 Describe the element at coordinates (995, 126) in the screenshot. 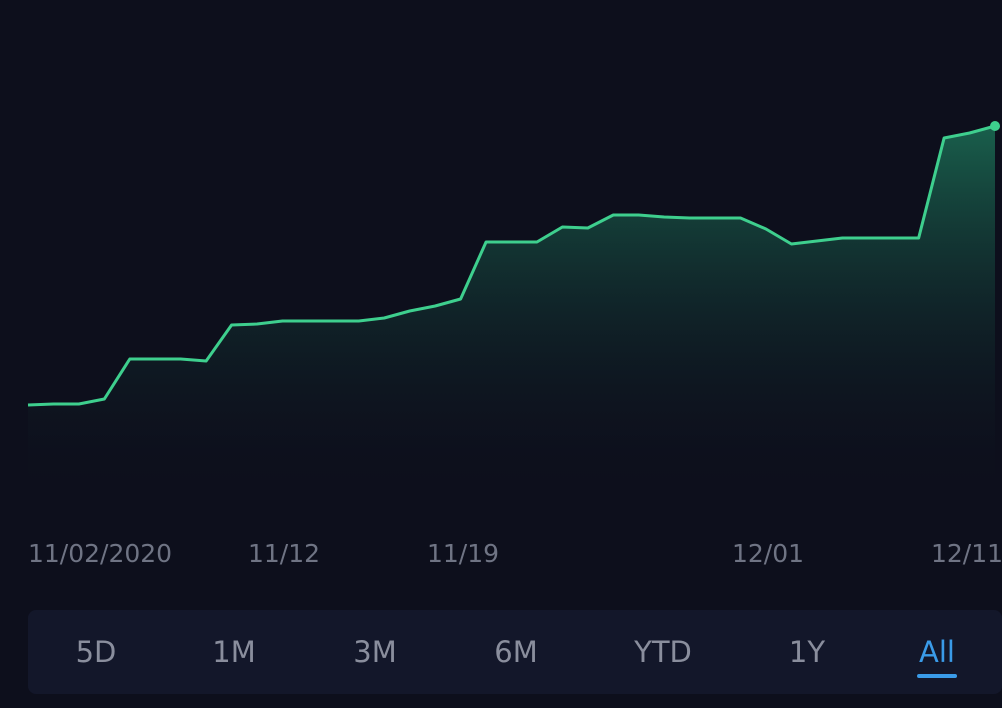

I see `current-value-marker` at that location.